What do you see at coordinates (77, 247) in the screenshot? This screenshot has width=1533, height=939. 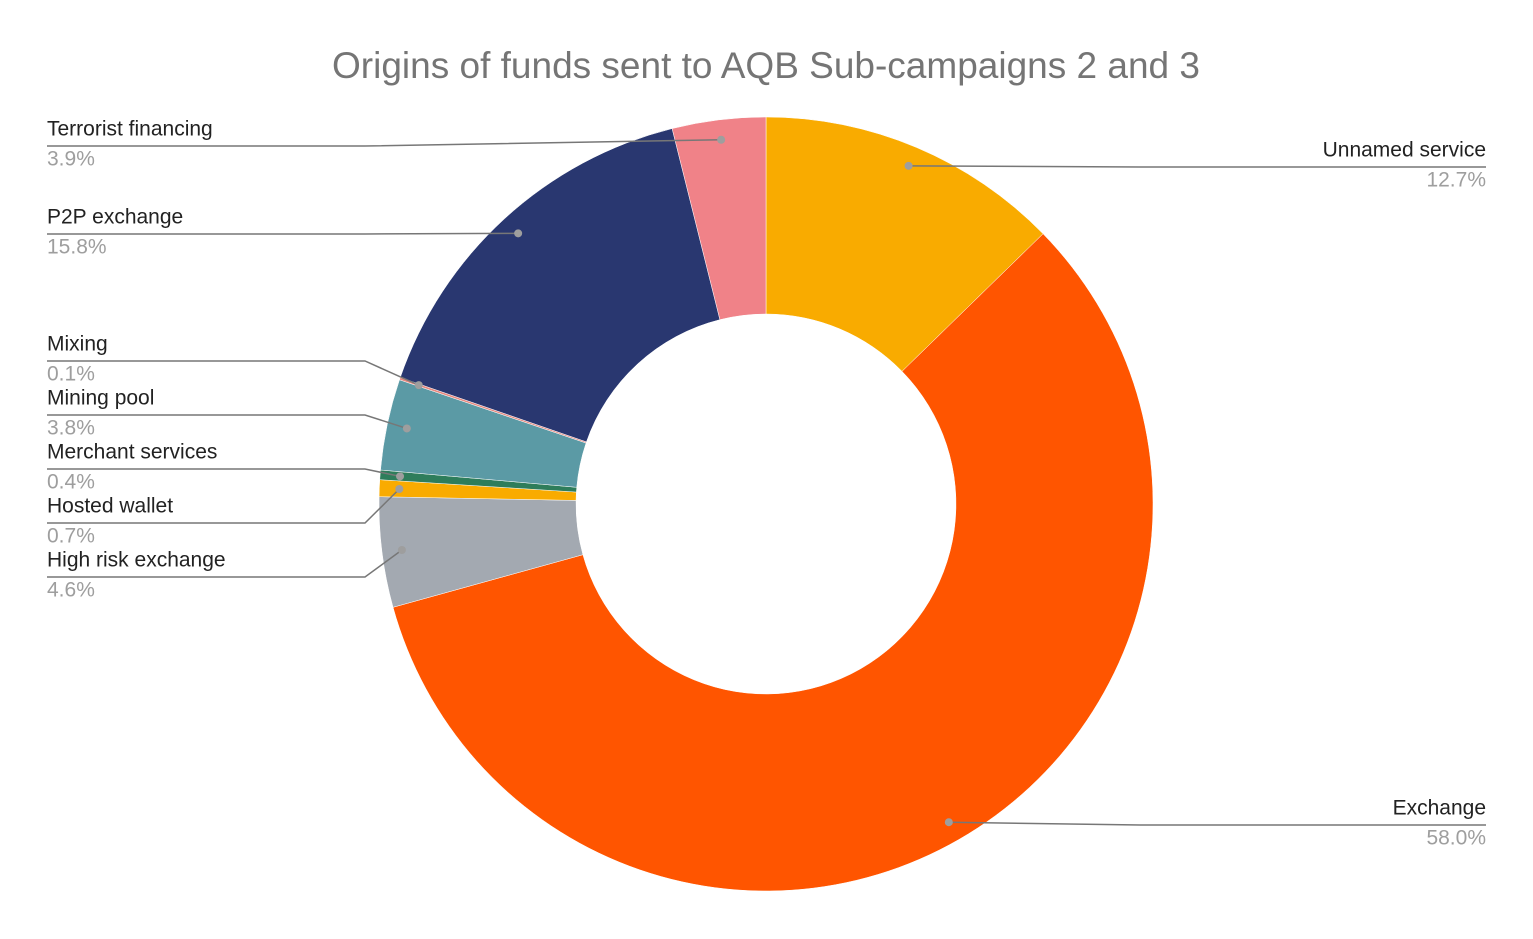 I see `value-label: 15.8%` at bounding box center [77, 247].